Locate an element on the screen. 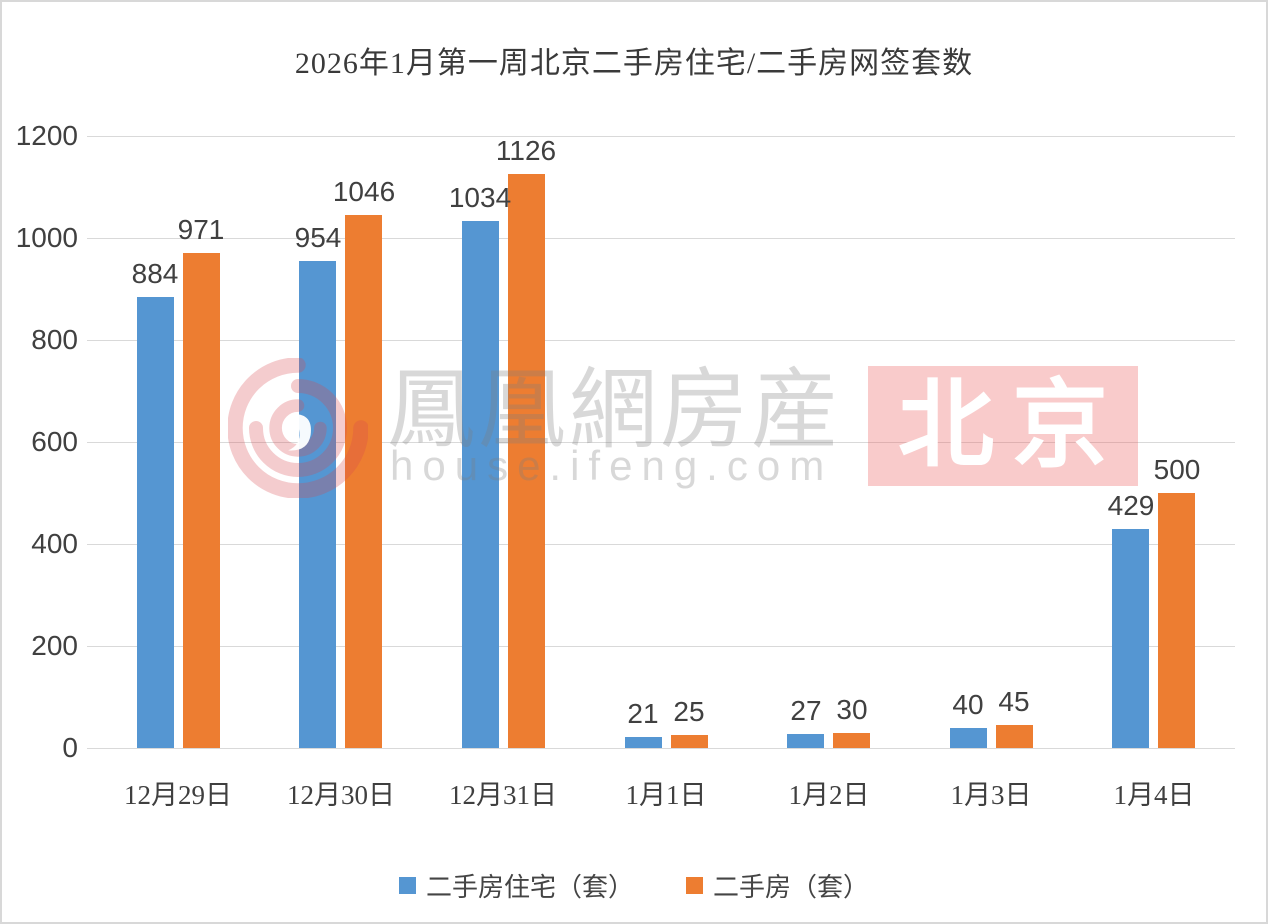 The height and width of the screenshot is (924, 1268). watermark-city-text: 北京 is located at coordinates (1012, 425).